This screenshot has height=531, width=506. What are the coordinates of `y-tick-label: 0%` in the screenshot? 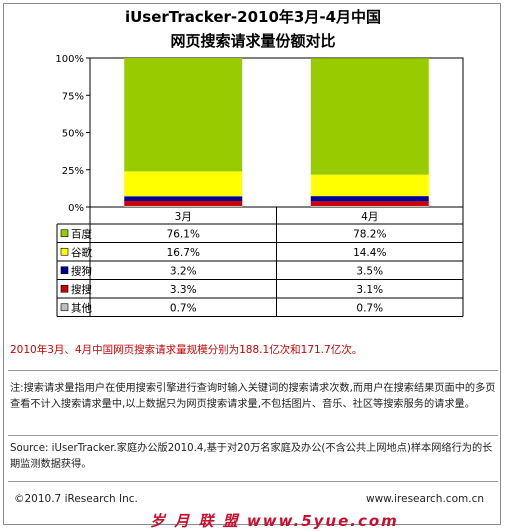 It's located at (76, 208).